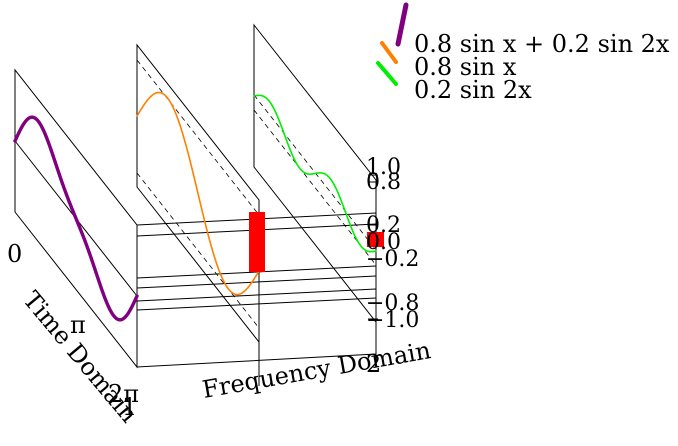 This screenshot has height=446, width=678. Describe the element at coordinates (402, 24) in the screenshot. I see `legend-swatch-sum` at that location.